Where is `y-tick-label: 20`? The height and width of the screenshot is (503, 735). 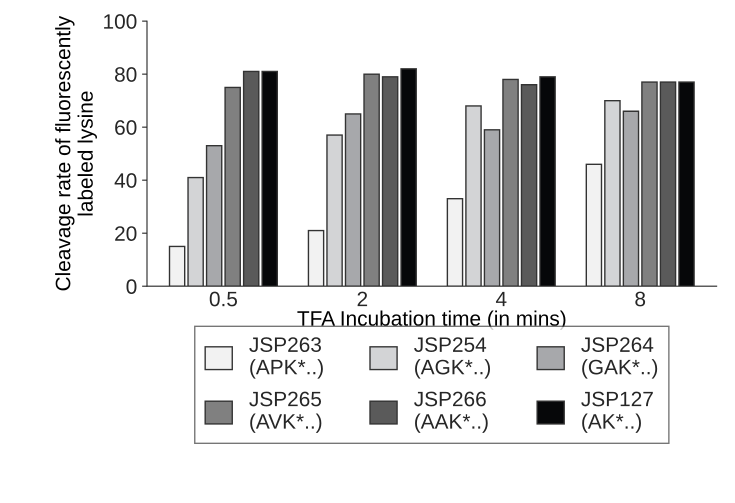 y-tick-label: 20 is located at coordinates (125, 233).